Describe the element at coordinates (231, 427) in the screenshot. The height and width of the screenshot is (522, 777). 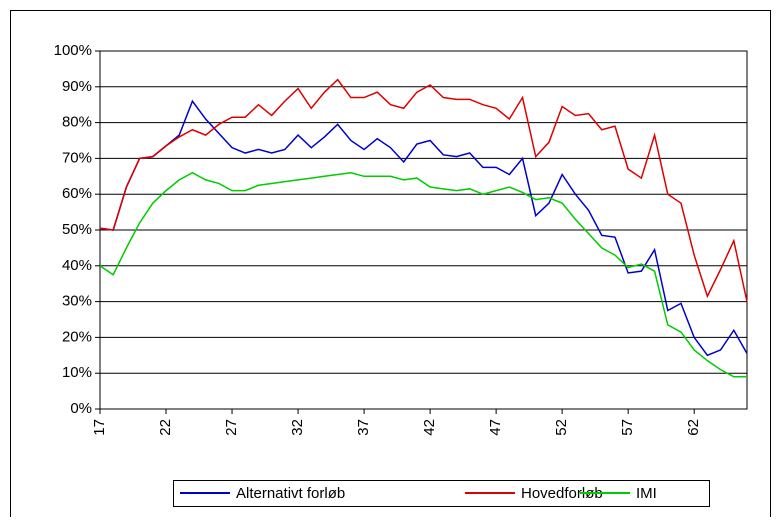
I see `x-tick-label: 27` at that location.